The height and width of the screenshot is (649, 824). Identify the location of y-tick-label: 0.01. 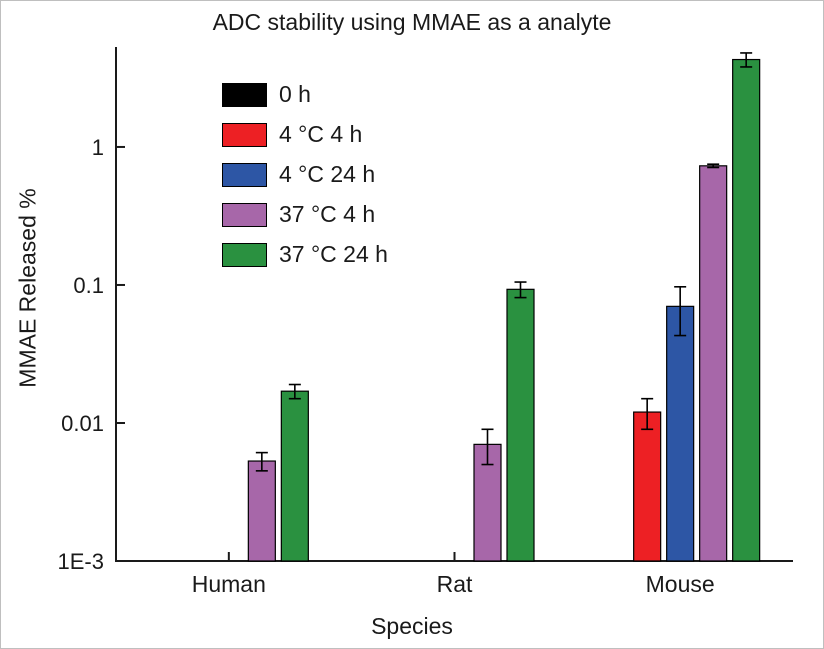
(82, 423).